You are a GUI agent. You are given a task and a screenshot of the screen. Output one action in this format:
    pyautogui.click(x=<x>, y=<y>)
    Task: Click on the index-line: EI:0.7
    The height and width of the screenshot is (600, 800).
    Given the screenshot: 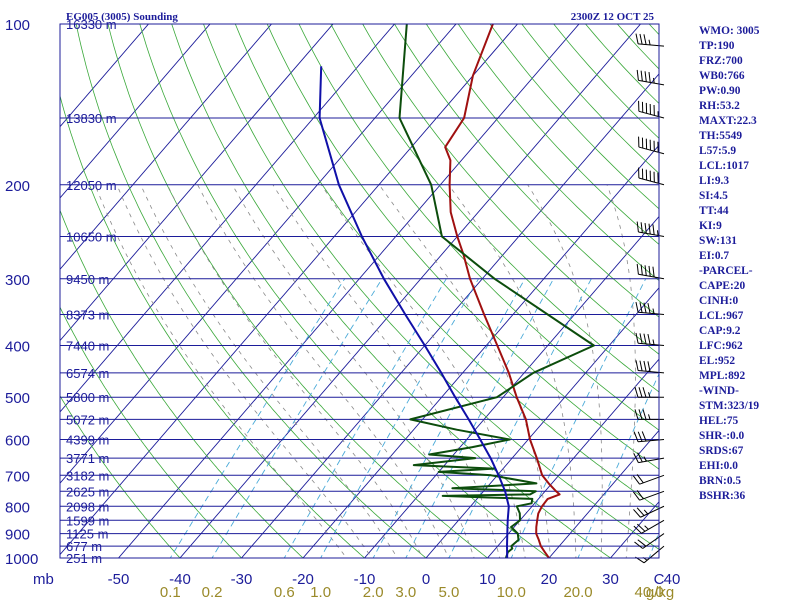 What is the action you would take?
    pyautogui.click(x=714, y=256)
    